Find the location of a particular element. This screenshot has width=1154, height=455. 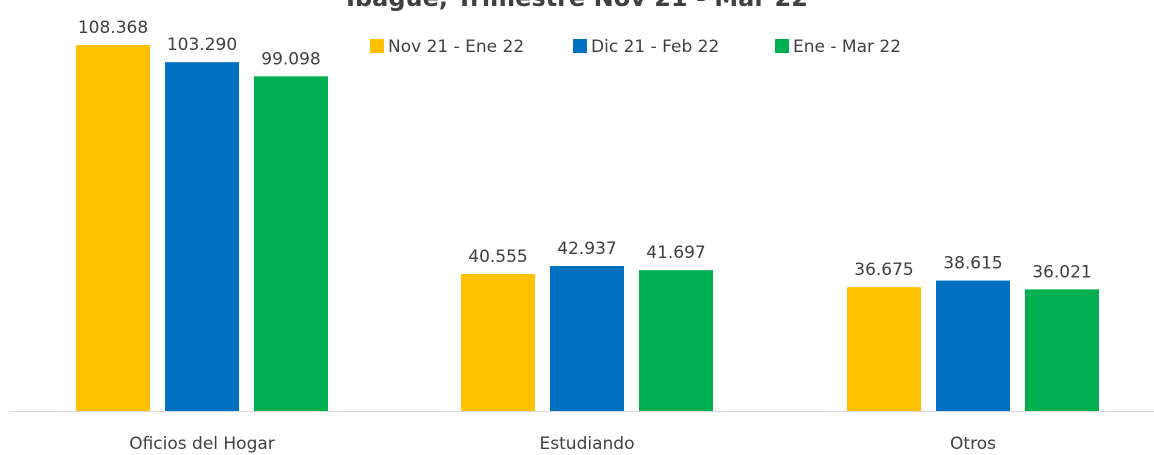

data-label: 108.368 is located at coordinates (113, 28).